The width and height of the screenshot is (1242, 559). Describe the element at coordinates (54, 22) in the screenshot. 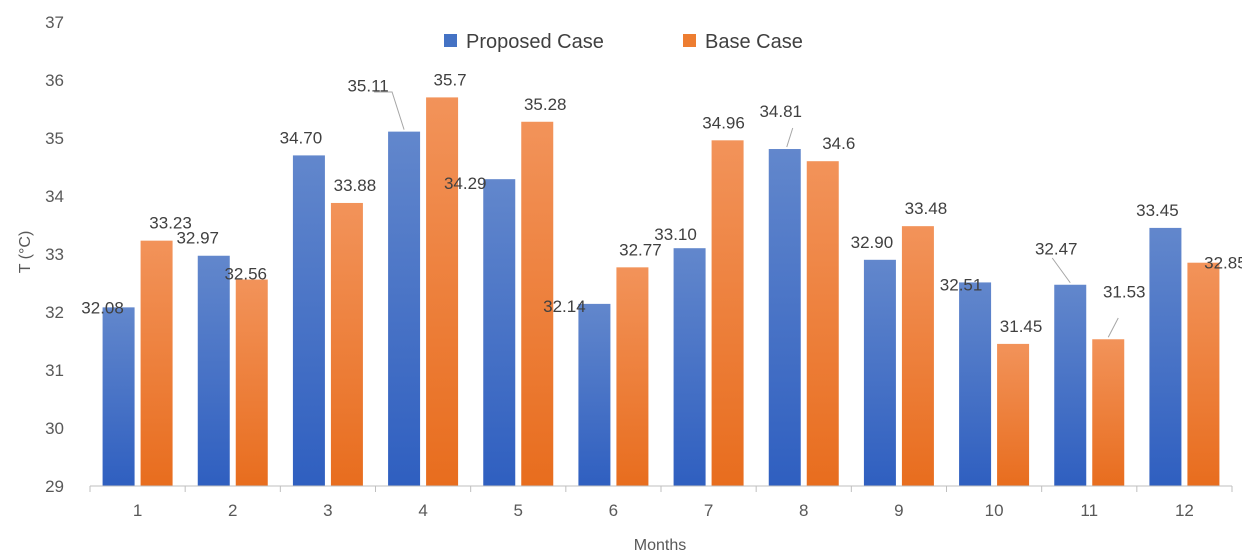

I see `y-tick-label: 37` at that location.